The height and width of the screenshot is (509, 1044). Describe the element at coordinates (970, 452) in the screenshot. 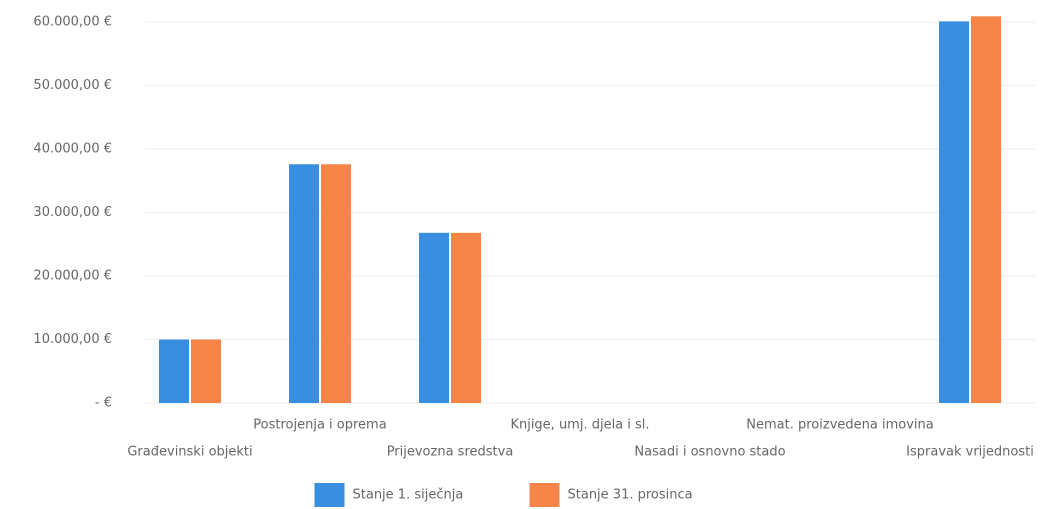

I see `x-tick-label: Ispravak vrijednosti` at that location.